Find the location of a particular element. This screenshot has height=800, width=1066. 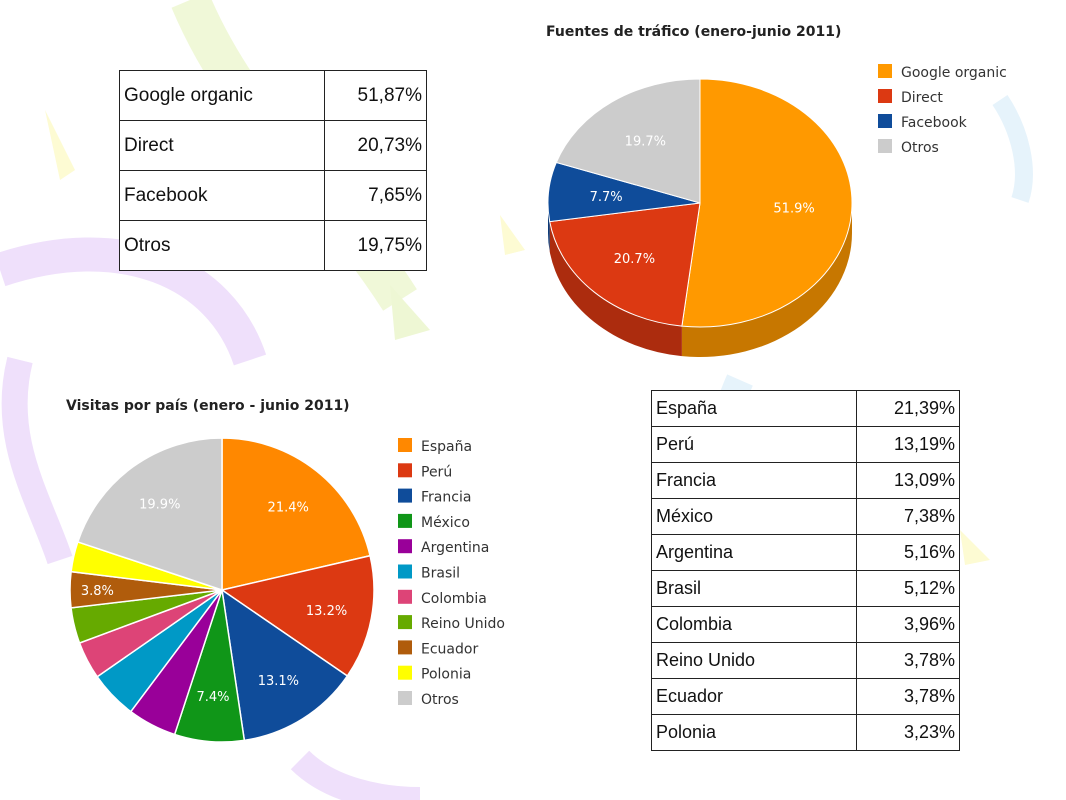

chart-title: Visitas por país (enero - junio 2011) is located at coordinates (208, 406).